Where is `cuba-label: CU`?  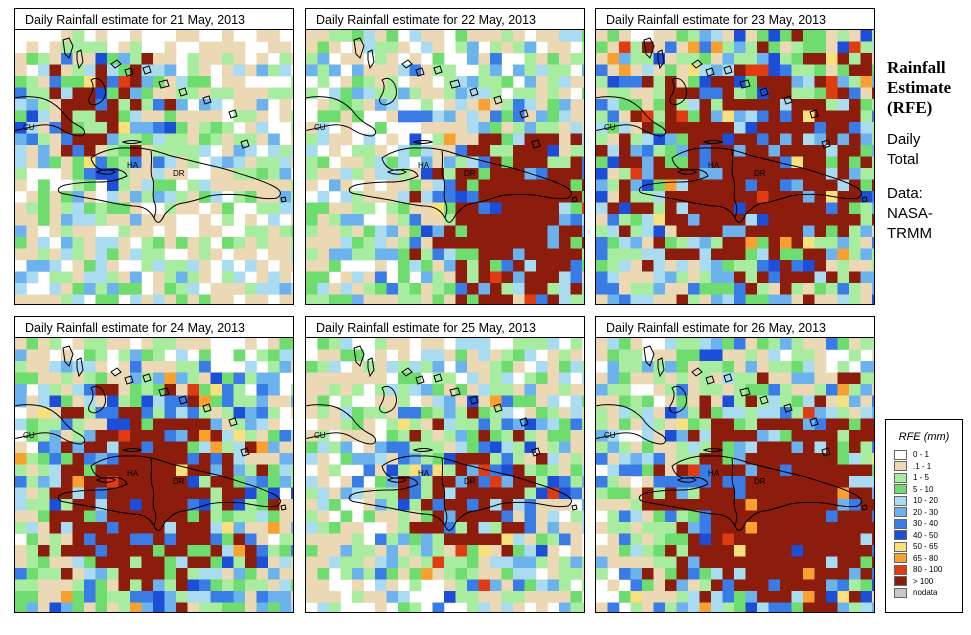 cuba-label: CU is located at coordinates (29, 127).